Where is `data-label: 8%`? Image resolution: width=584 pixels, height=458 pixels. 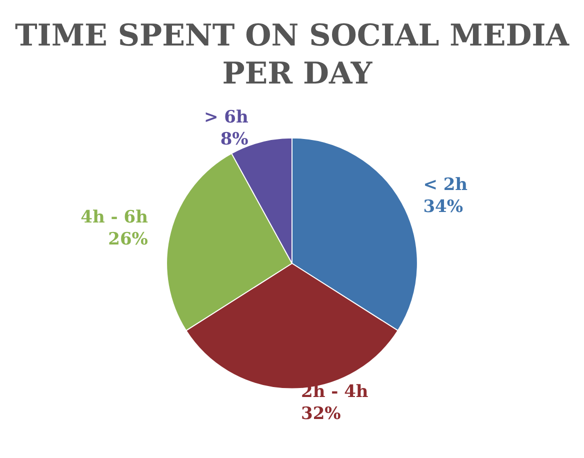 data-label: 8% is located at coordinates (234, 139).